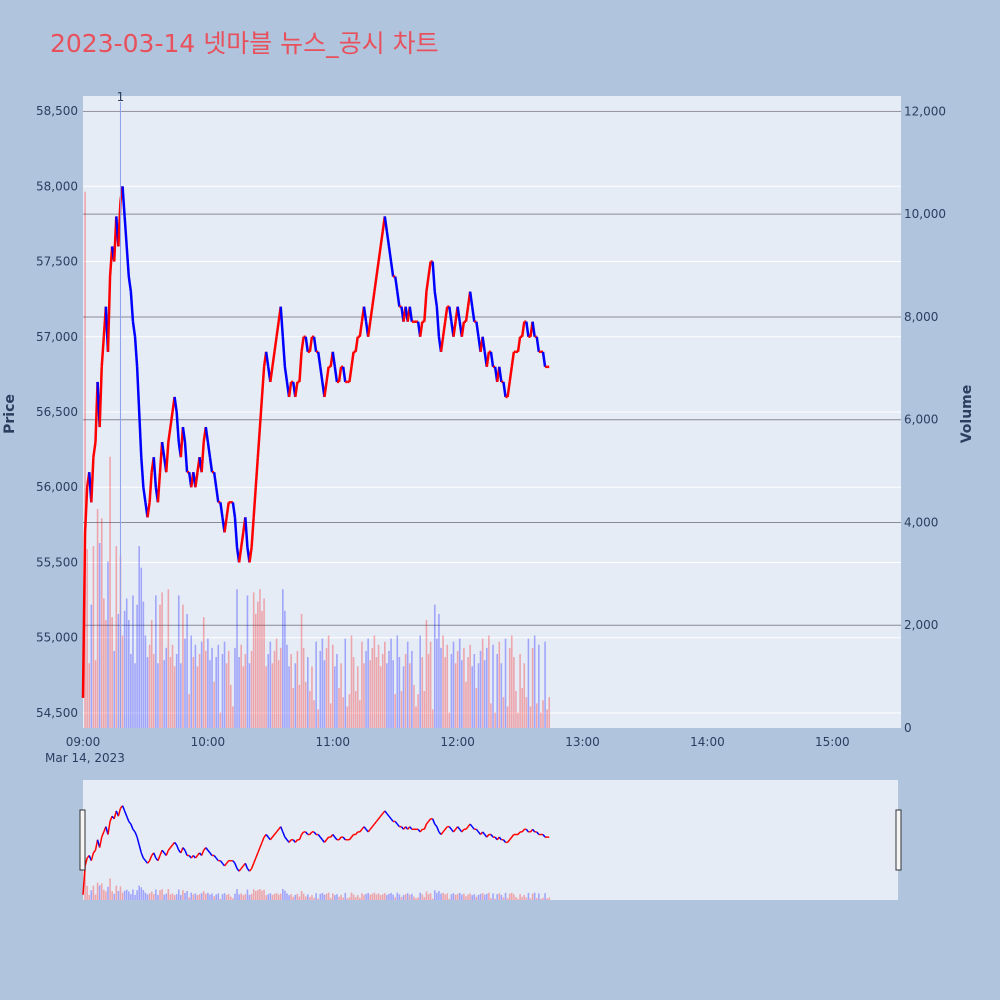 The height and width of the screenshot is (1000, 1000). I want to click on range-slider-left-handle, so click(82, 840).